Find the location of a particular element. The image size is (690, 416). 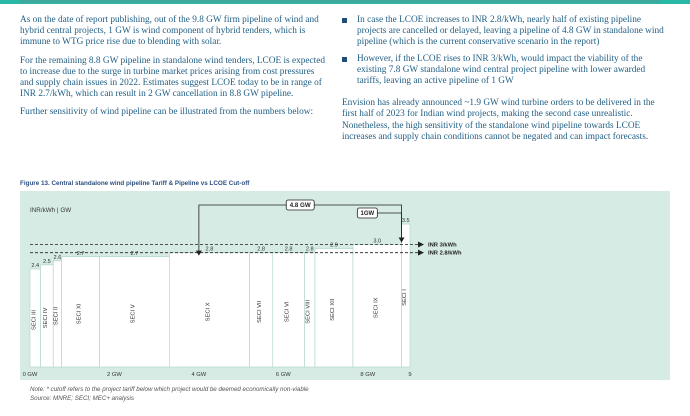

x-tick-label: 6 GW is located at coordinates (283, 375).